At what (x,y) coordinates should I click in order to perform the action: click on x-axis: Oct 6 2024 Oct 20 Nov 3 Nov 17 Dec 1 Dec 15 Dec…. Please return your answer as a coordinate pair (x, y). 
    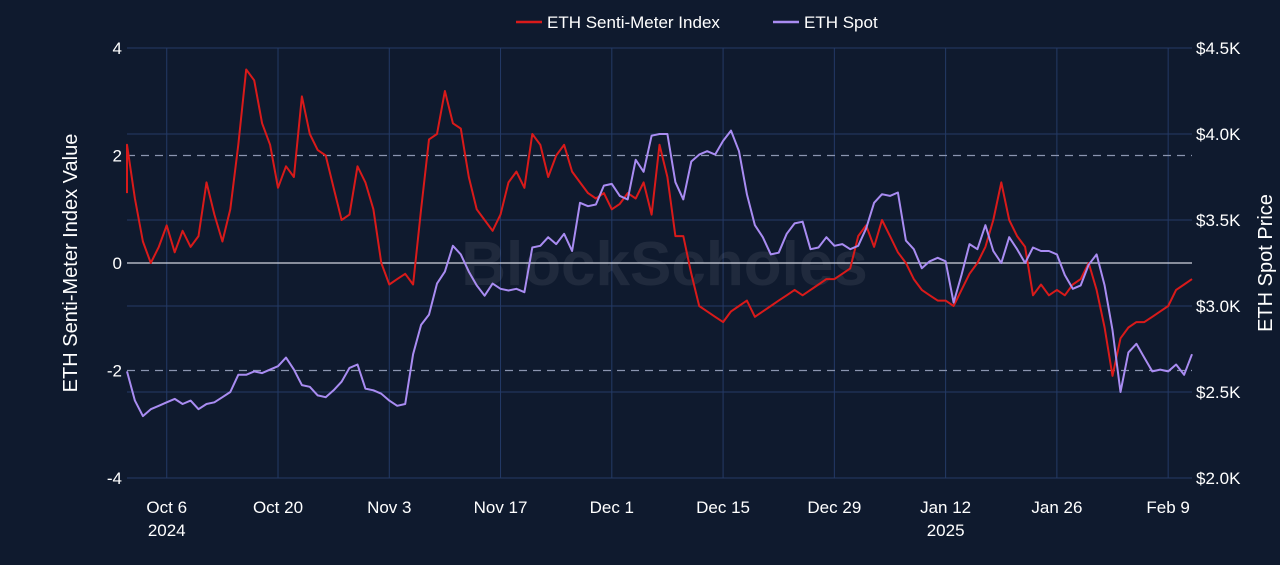
    Looking at the image, I should click on (667, 519).